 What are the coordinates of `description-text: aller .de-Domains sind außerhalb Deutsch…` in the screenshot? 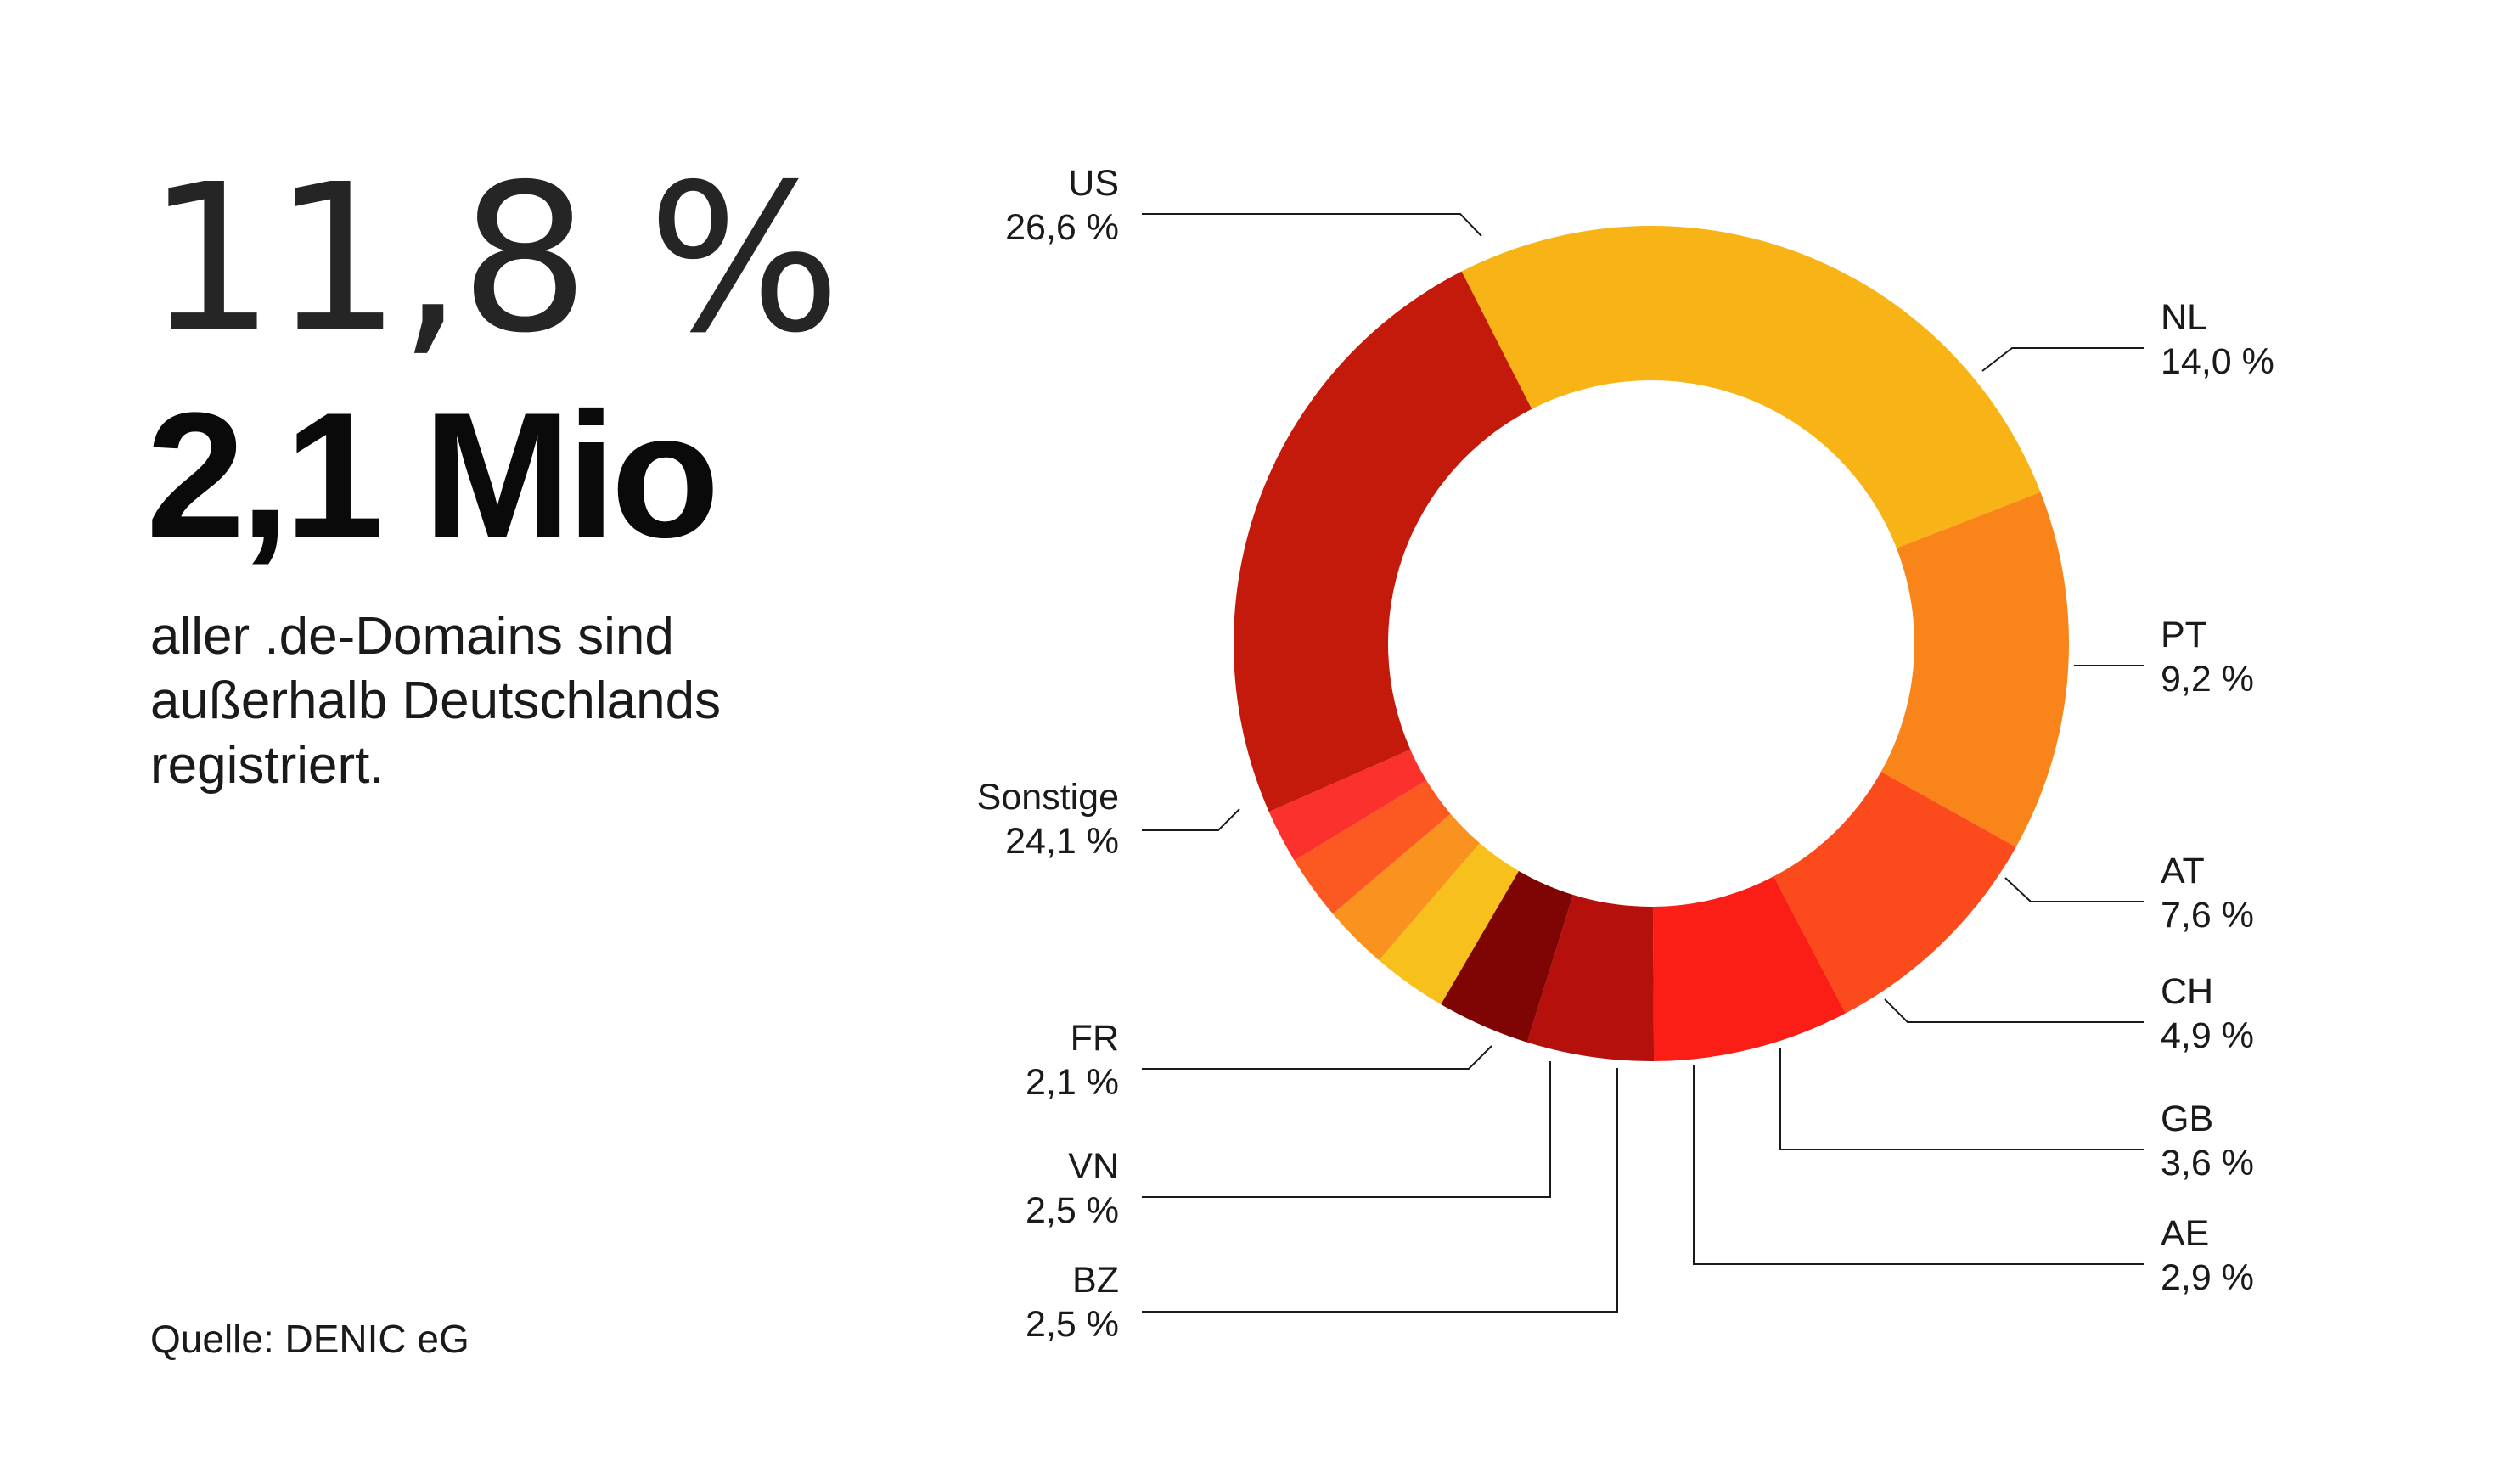 It's located at (532, 701).